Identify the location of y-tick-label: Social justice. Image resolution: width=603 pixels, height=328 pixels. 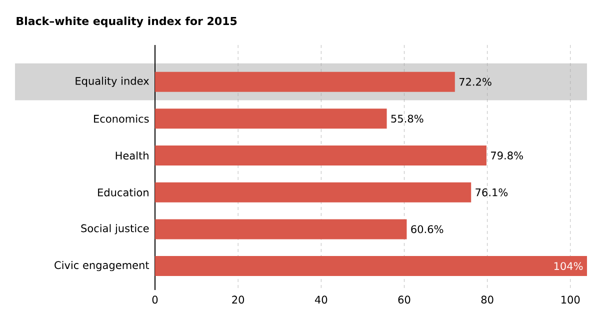
(115, 229).